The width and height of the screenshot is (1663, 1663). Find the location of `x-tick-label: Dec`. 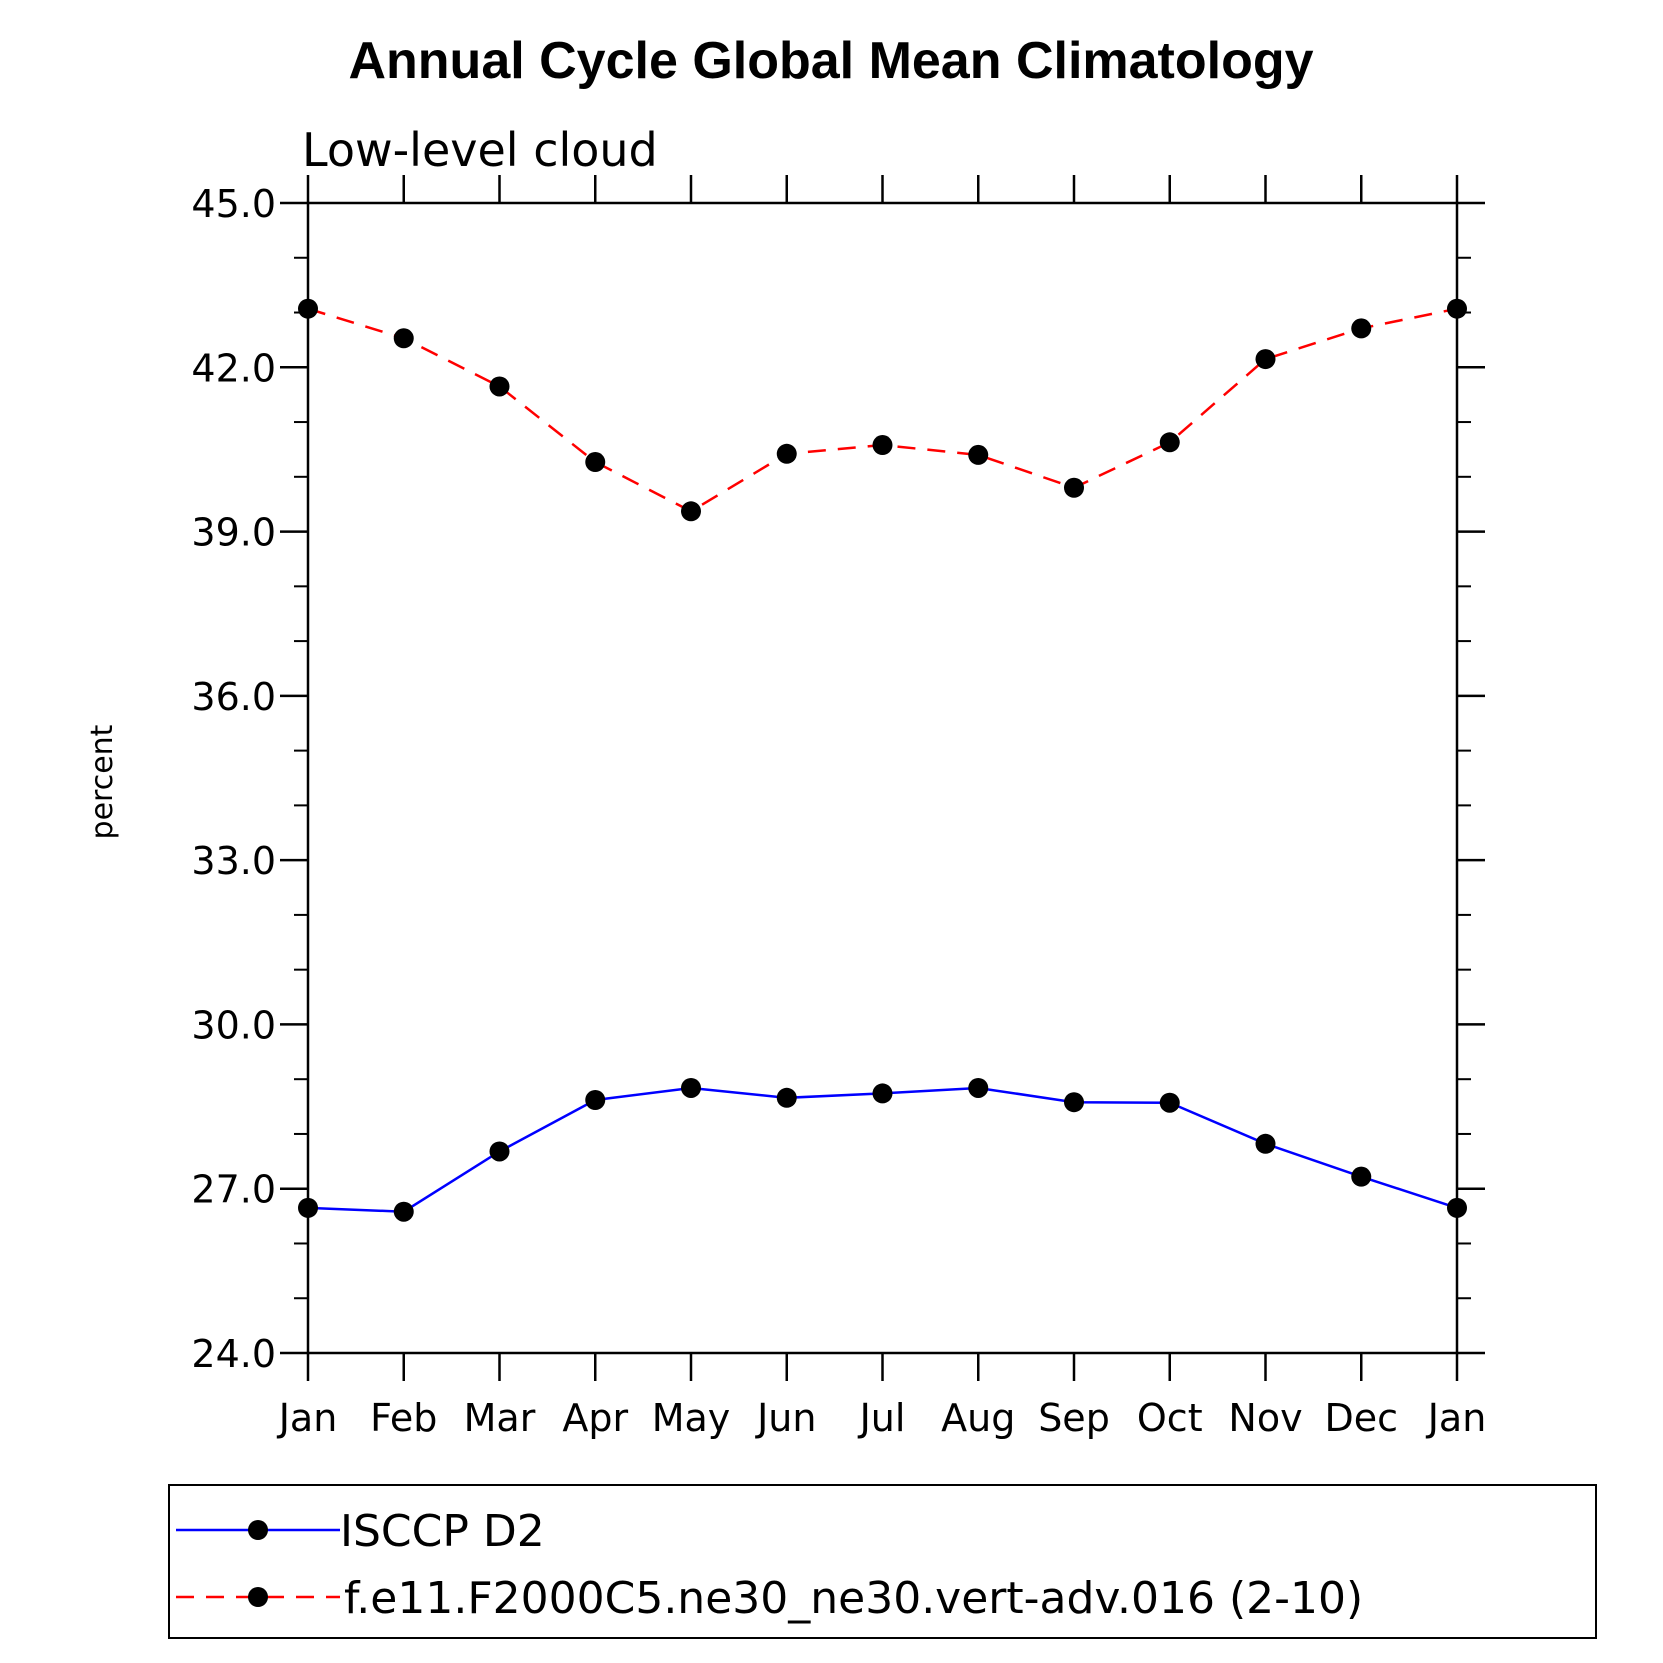

x-tick-label: Dec is located at coordinates (1361, 1418).